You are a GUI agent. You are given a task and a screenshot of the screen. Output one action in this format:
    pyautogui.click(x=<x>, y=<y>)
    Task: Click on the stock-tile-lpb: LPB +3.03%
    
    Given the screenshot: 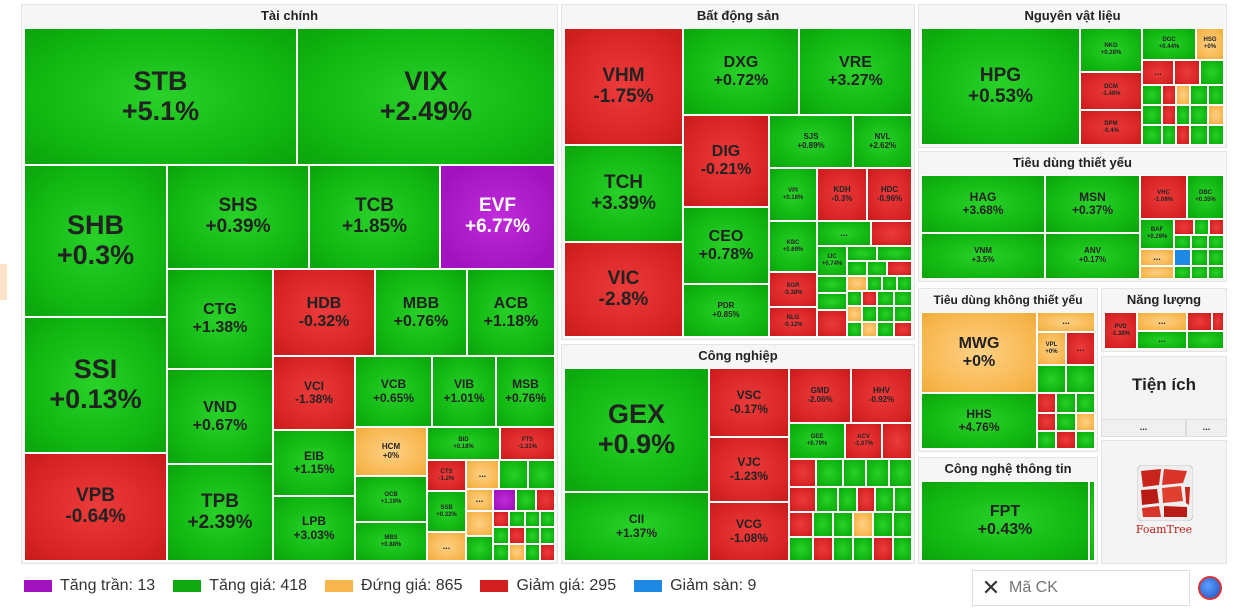 What is the action you would take?
    pyautogui.click(x=314, y=528)
    